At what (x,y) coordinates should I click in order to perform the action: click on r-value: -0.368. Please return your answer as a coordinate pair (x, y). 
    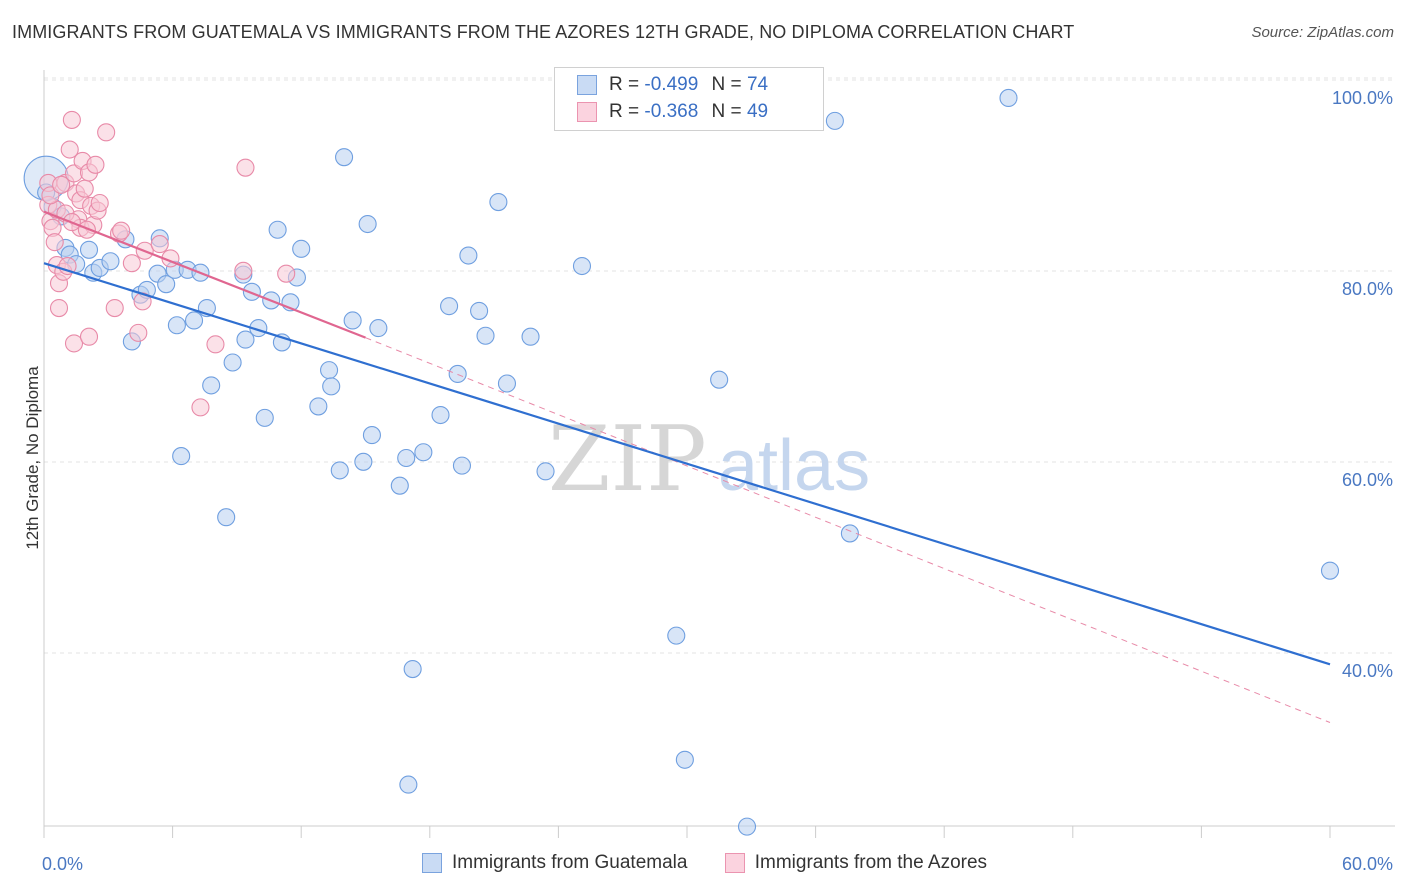
    Looking at the image, I should click on (671, 111).